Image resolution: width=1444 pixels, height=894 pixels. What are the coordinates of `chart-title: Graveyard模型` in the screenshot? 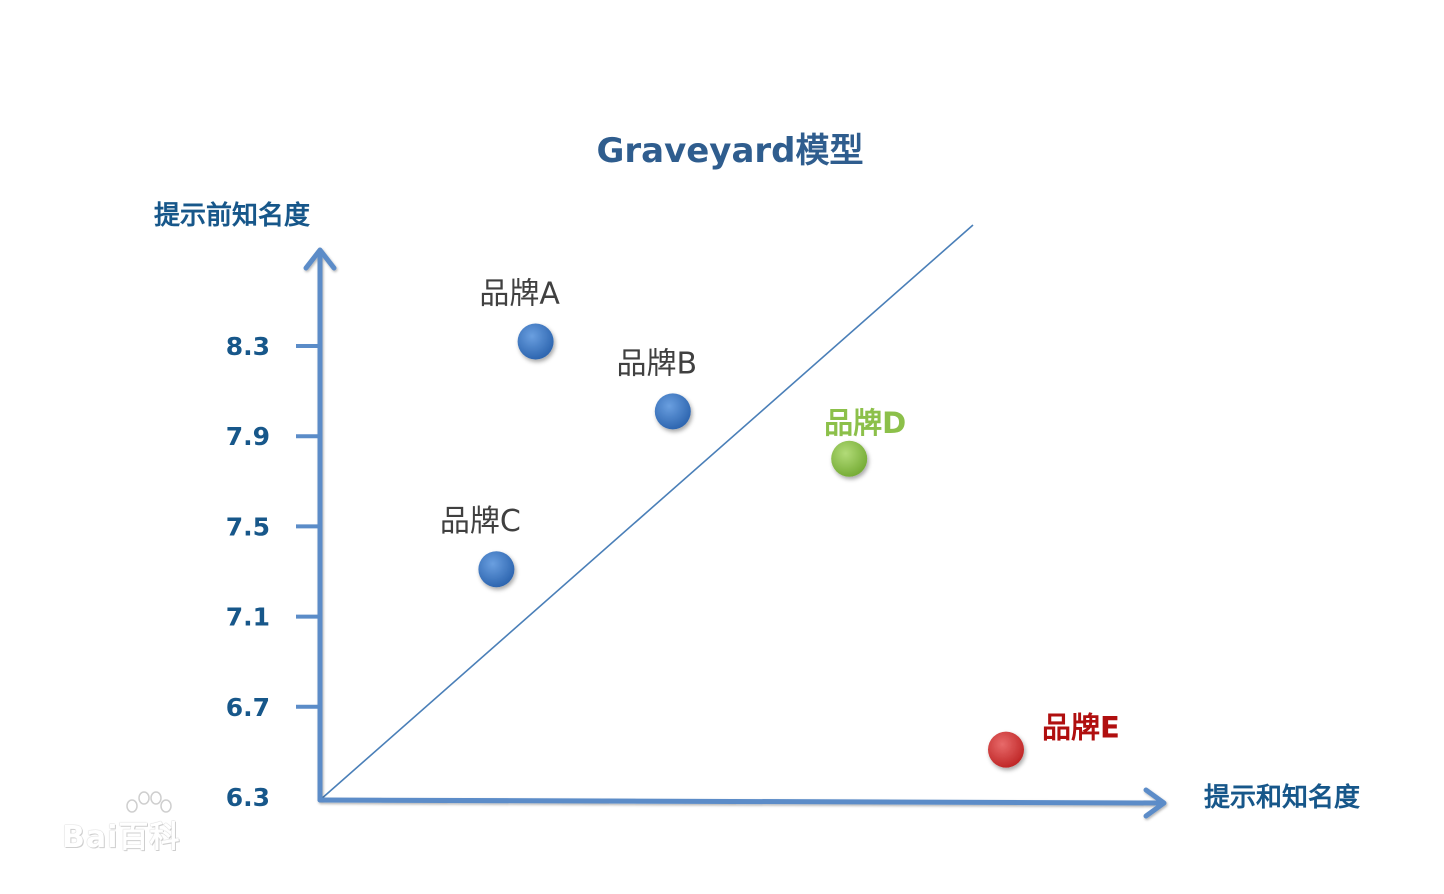 It's located at (729, 151).